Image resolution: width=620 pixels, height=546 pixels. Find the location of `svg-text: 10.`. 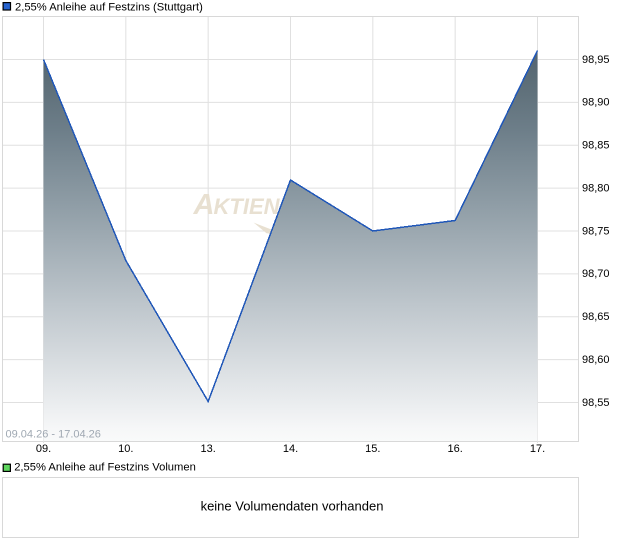

svg-text: 10. is located at coordinates (125, 449).